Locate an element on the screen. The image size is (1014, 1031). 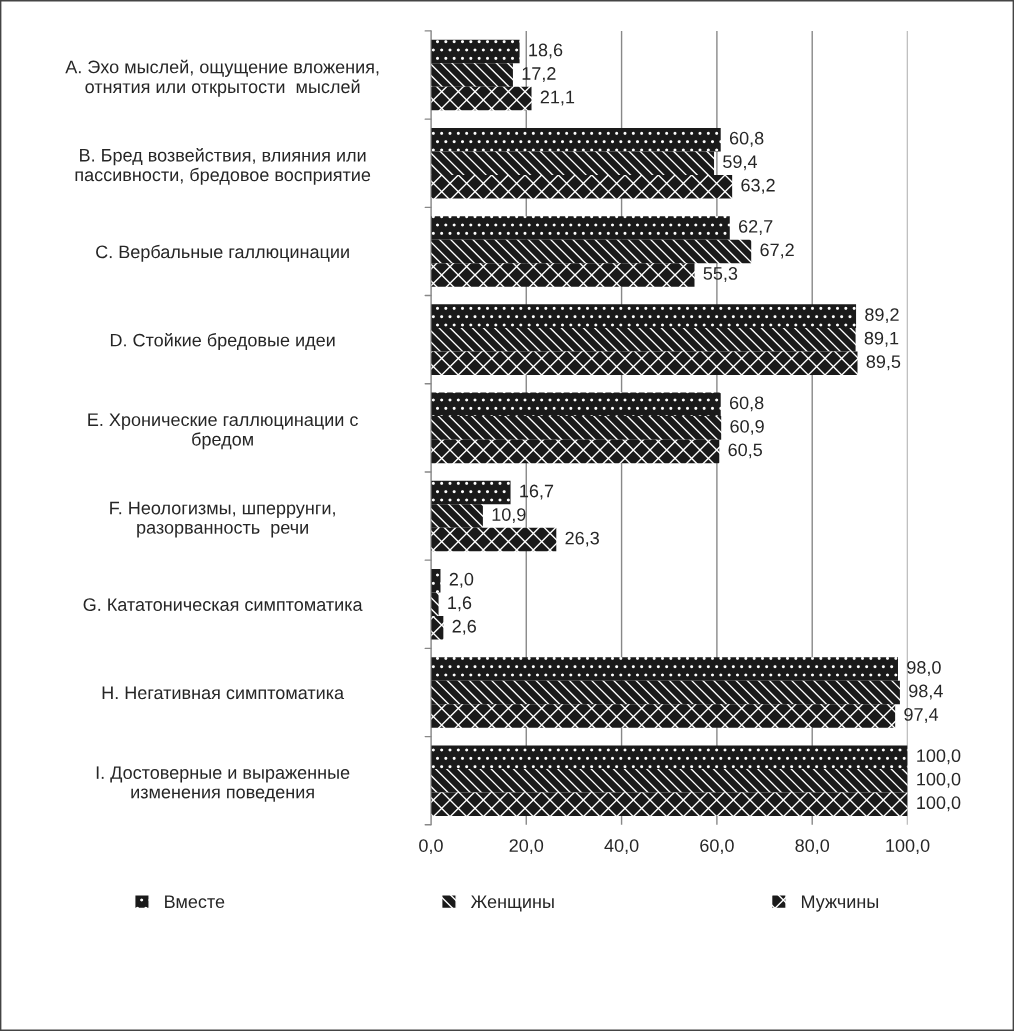
y-tick-label: H. Негативная симптоматика is located at coordinates (223, 693).